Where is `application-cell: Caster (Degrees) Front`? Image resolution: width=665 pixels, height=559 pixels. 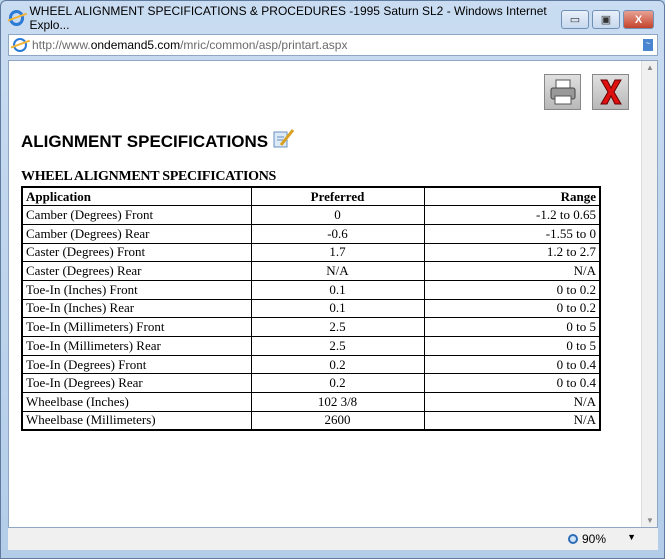 application-cell: Caster (Degrees) Front is located at coordinates (136, 252).